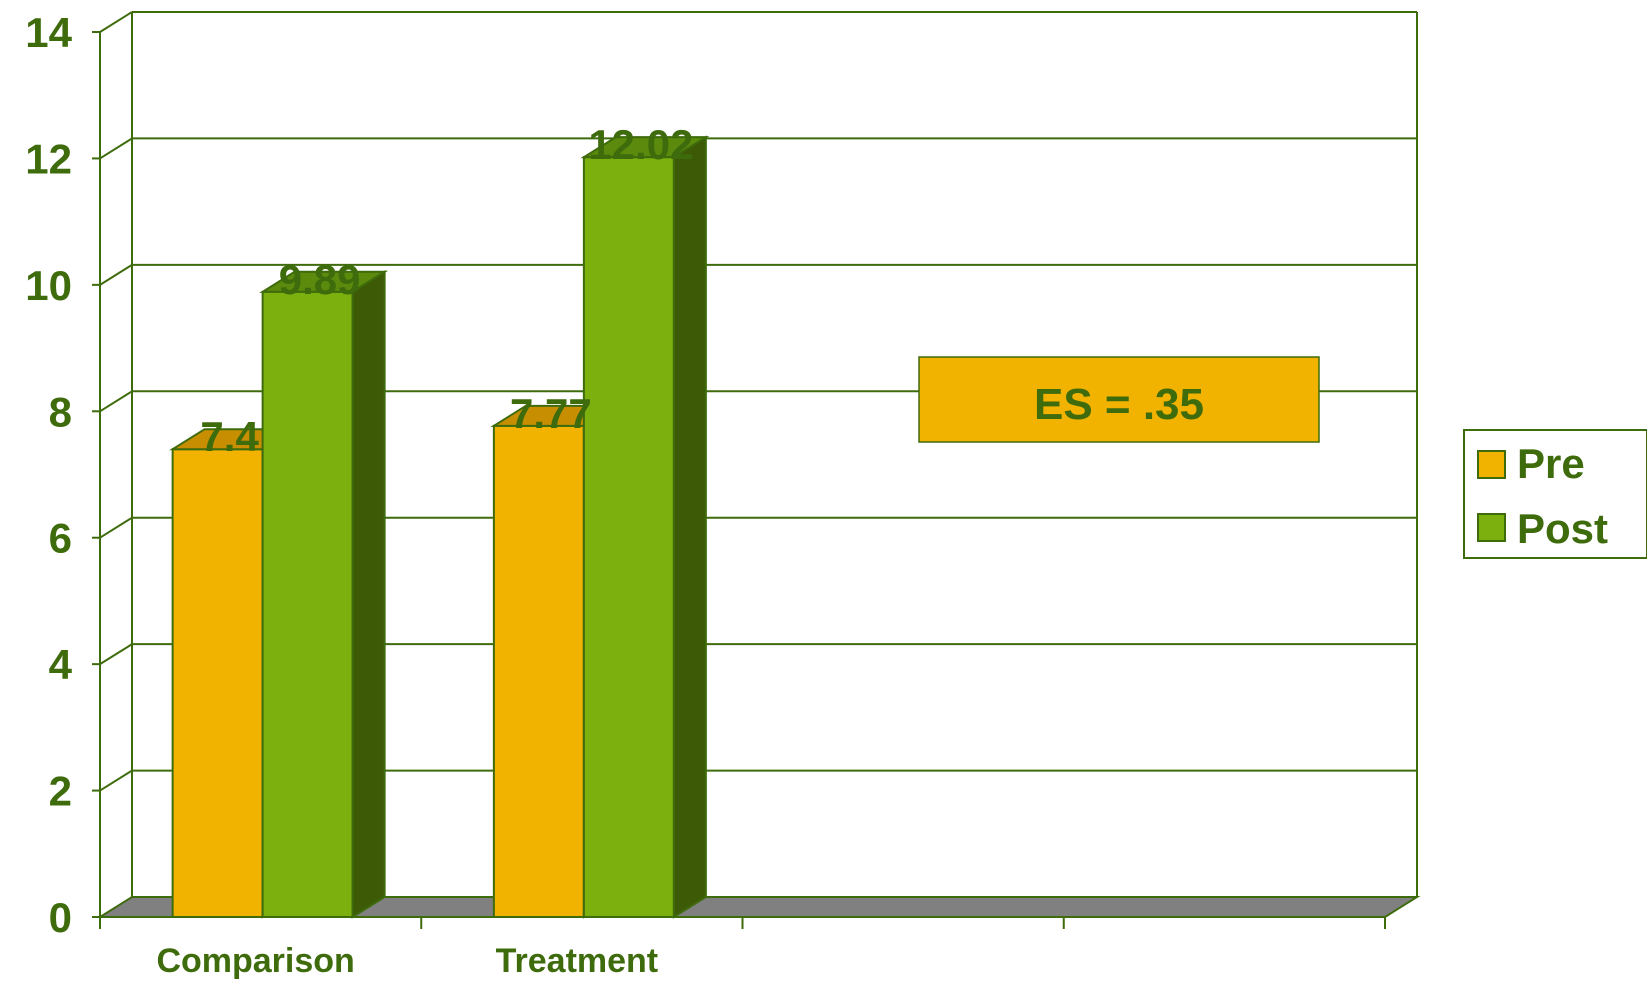 The width and height of the screenshot is (1647, 982). I want to click on y-tick-label: 0, so click(60, 917).